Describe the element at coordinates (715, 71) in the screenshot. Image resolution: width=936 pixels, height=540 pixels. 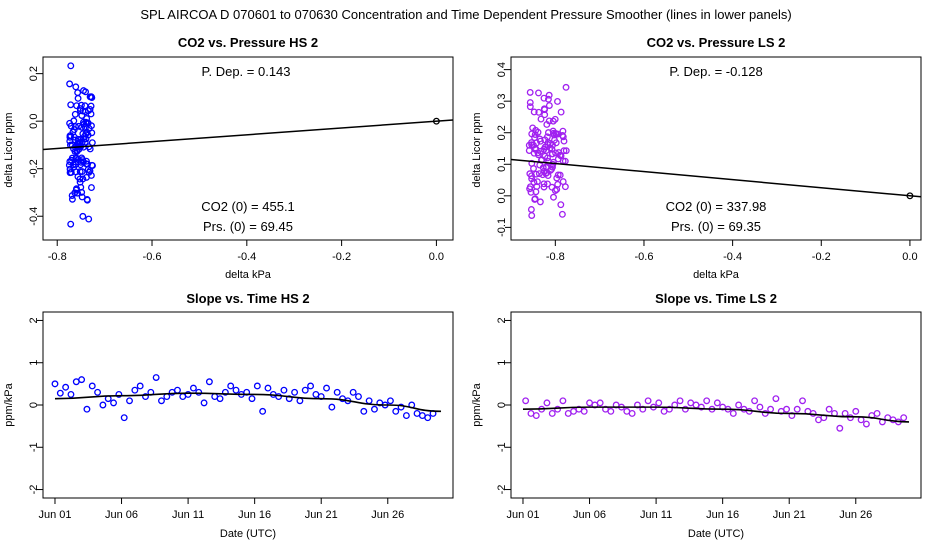
I see `pressure-dependence-annotation: P. Dep. = -0.128` at that location.